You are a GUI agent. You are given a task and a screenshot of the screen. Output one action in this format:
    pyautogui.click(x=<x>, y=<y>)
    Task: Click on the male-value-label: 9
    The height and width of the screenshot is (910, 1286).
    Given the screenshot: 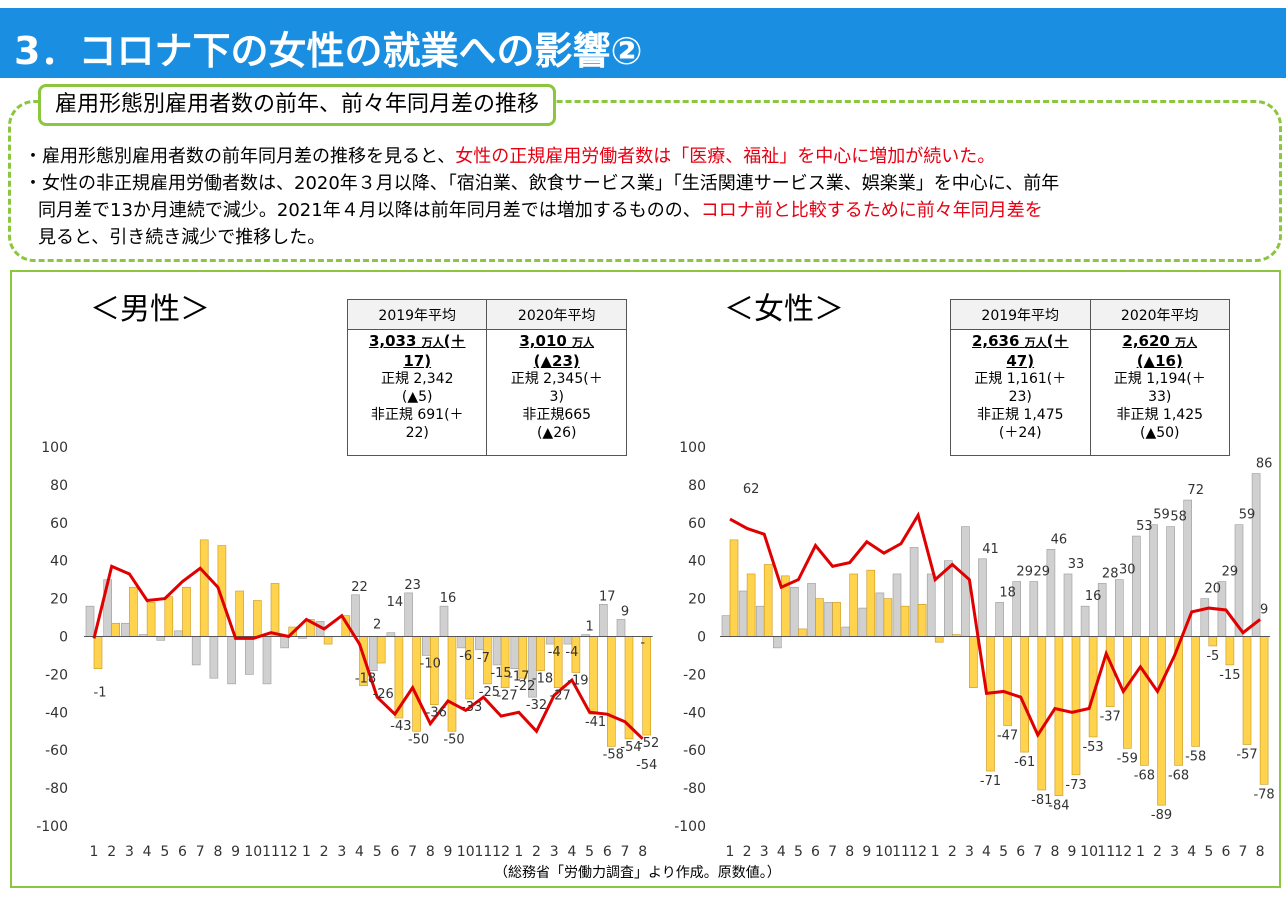 What is the action you would take?
    pyautogui.click(x=625, y=611)
    